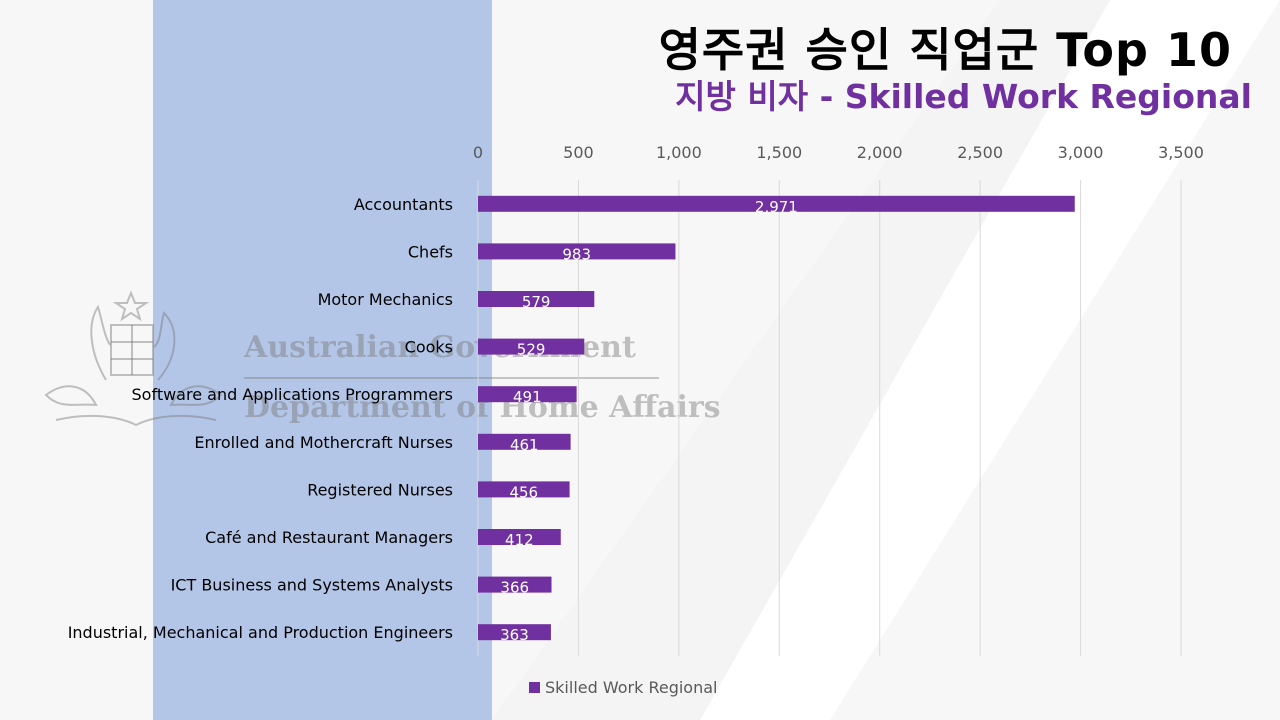  What do you see at coordinates (945, 50) in the screenshot?
I see `page-title: 영주권 승인 직업군 Top 10` at bounding box center [945, 50].